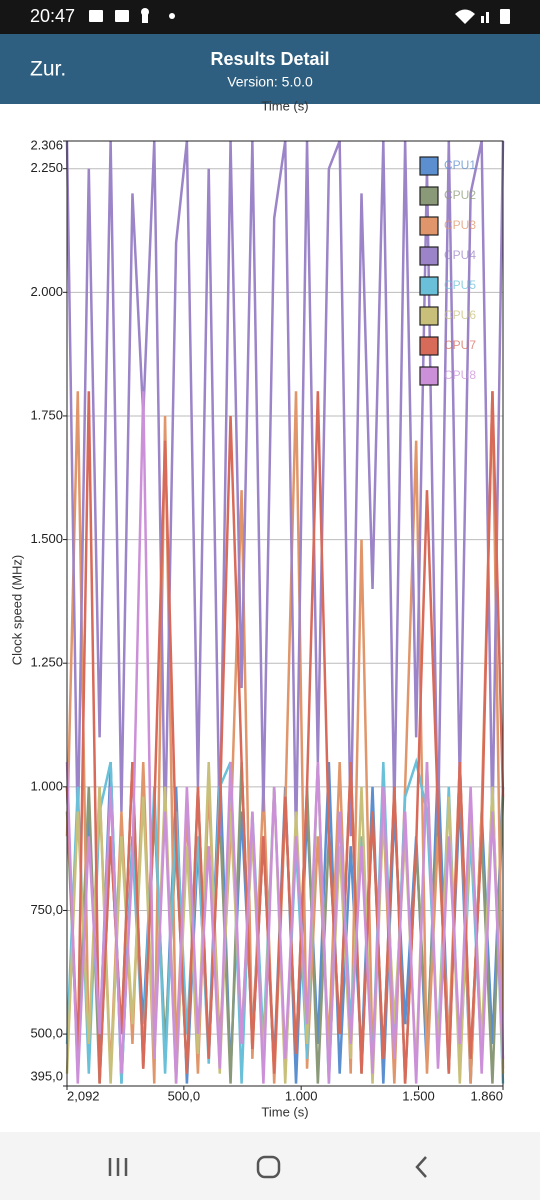 This screenshot has height=1200, width=540. I want to click on y-tick-label: 1.250, so click(46, 662).